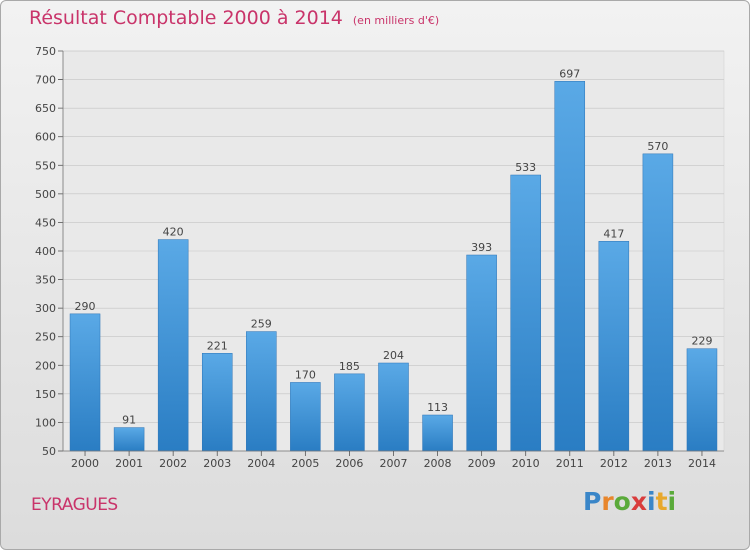 The height and width of the screenshot is (550, 750). I want to click on bar-value-label: 221, so click(217, 345).